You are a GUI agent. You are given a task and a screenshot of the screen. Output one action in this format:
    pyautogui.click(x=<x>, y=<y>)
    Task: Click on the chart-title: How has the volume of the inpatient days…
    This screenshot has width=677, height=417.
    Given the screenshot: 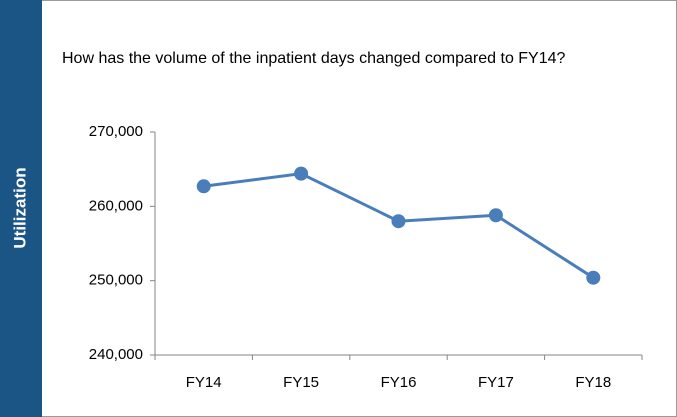 What is the action you would take?
    pyautogui.click(x=314, y=58)
    